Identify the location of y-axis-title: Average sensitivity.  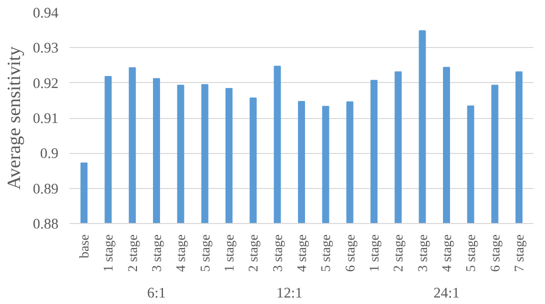
(14, 118).